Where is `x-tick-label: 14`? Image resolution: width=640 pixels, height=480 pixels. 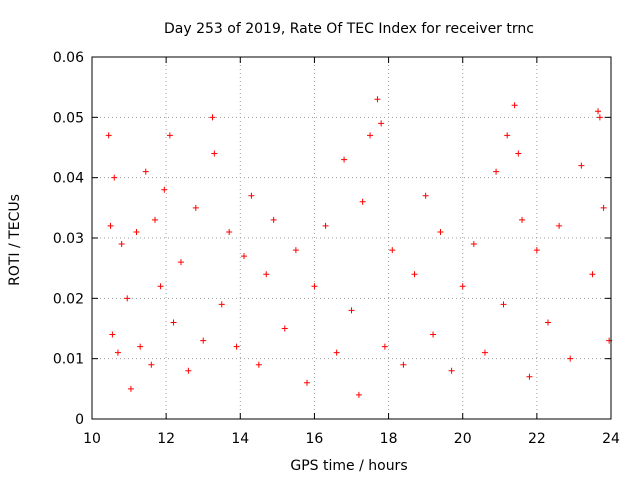
x-tick-label: 14 is located at coordinates (240, 439).